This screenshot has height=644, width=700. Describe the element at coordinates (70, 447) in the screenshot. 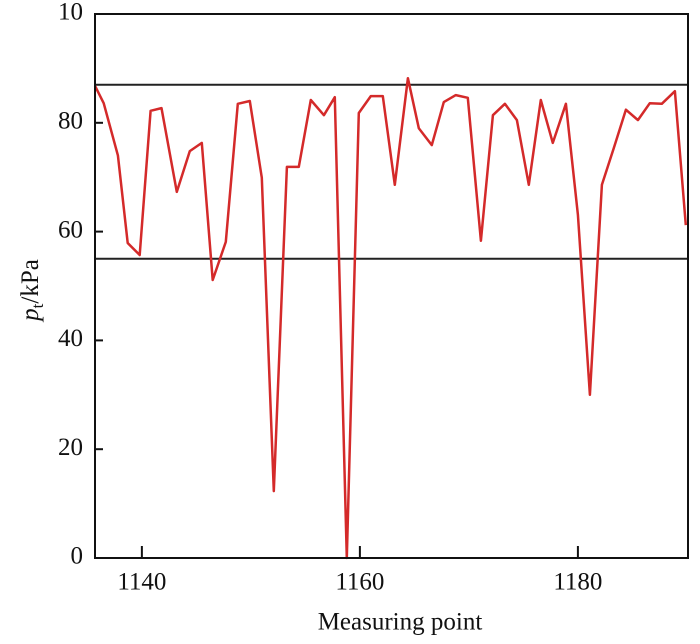

I see `y-tick-label: 20` at that location.